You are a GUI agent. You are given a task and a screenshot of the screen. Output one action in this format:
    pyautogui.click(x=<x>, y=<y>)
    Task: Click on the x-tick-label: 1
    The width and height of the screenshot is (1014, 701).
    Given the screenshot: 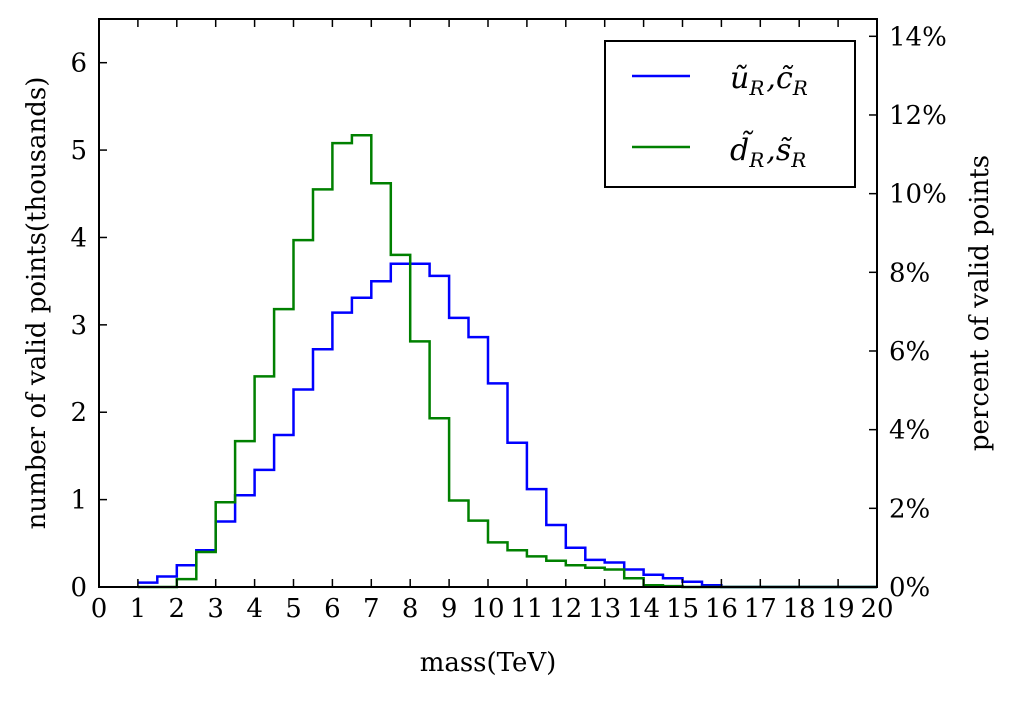 What is the action you would take?
    pyautogui.click(x=138, y=609)
    